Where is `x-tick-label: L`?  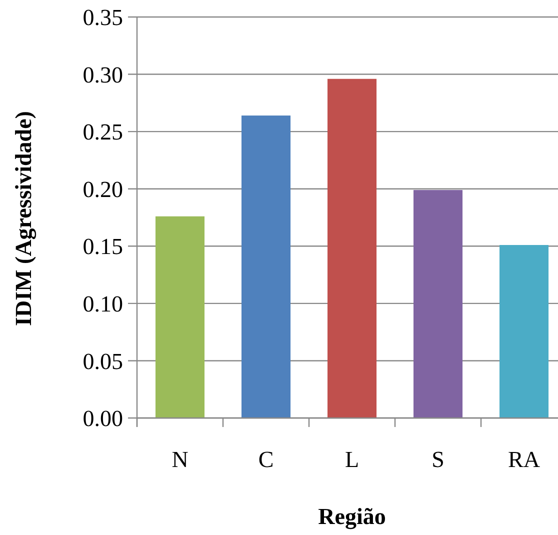
x-tick-label: L is located at coordinates (352, 459).